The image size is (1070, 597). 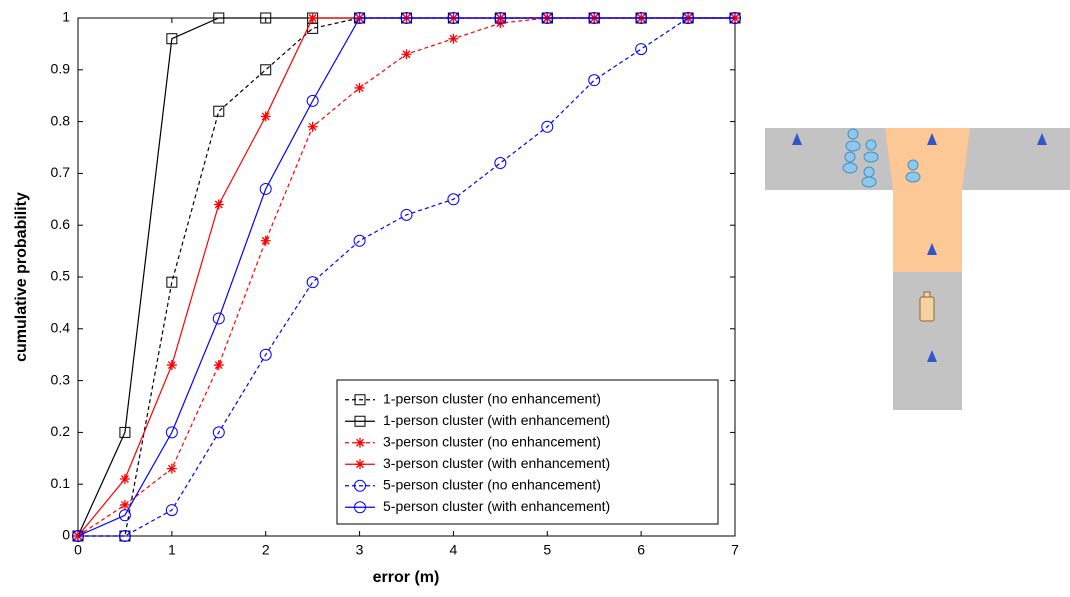 I want to click on legend-label: 3-person cluster (no enhancement), so click(x=492, y=441).